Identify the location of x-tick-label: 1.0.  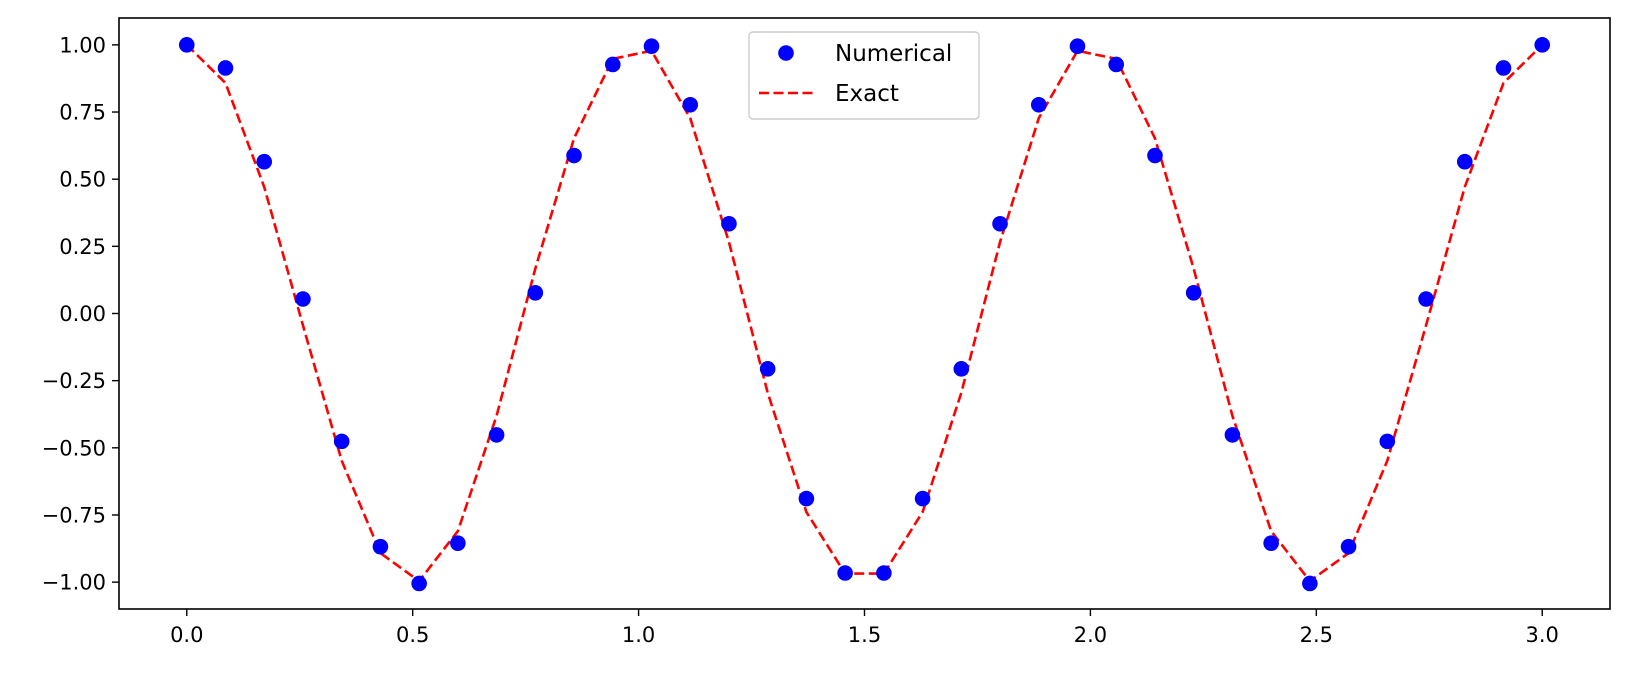
(638, 635).